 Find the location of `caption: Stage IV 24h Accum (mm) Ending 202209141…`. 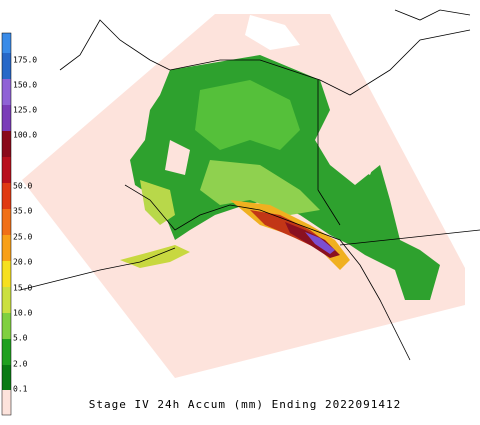

caption: Stage IV 24h Accum (mm) Ending 202209141… is located at coordinates (245, 404).